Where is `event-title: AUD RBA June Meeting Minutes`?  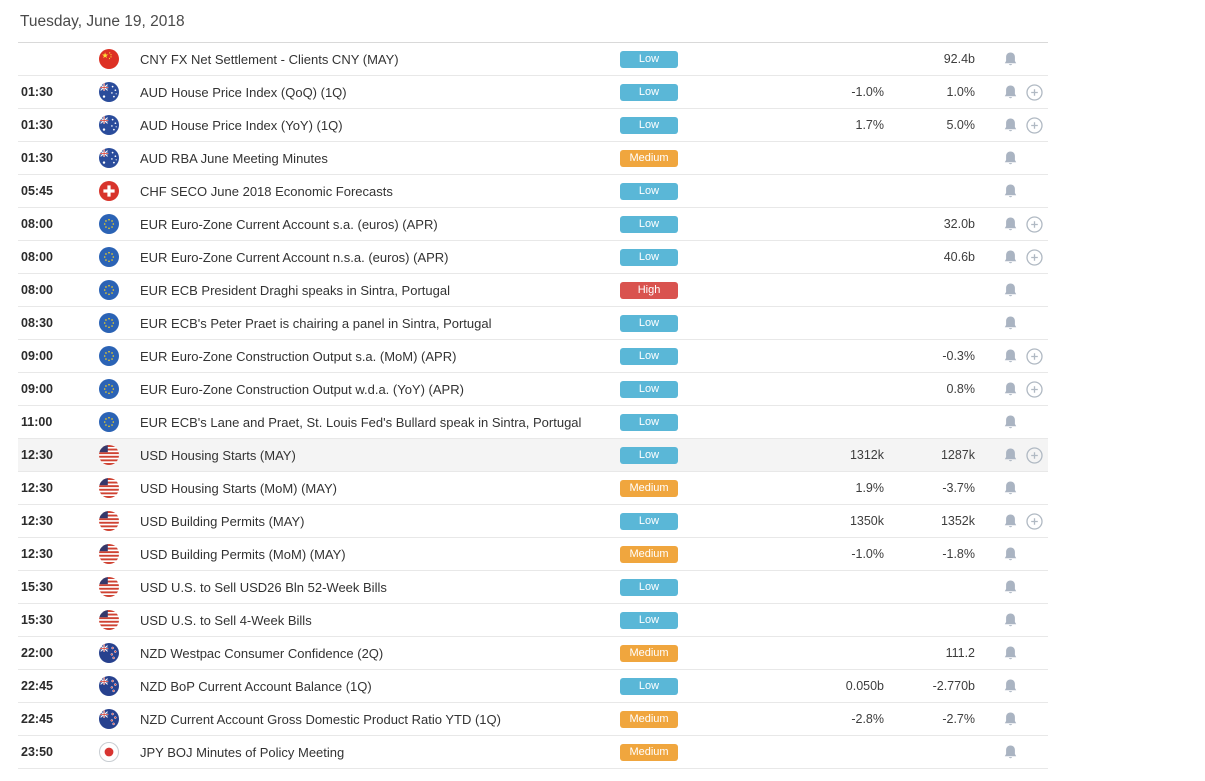
event-title: AUD RBA June Meeting Minutes is located at coordinates (234, 158).